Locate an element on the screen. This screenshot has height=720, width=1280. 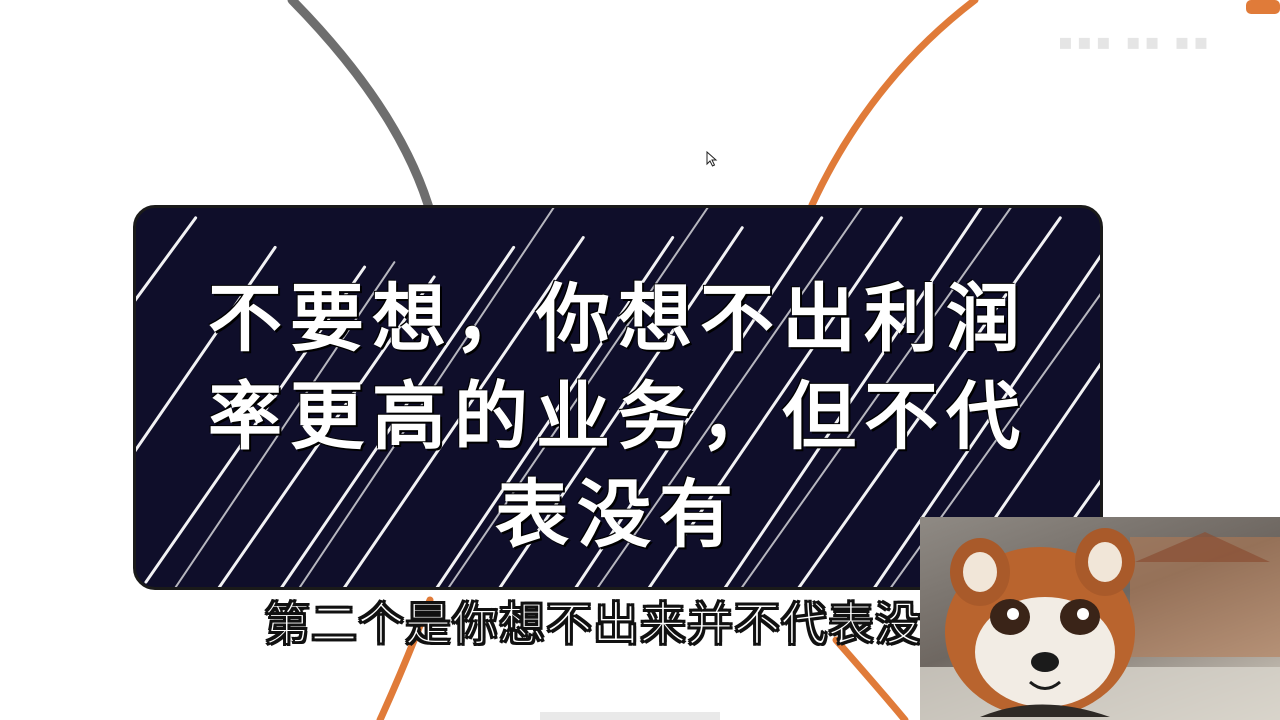
red-panda-avatar-icon is located at coordinates (1100, 624).